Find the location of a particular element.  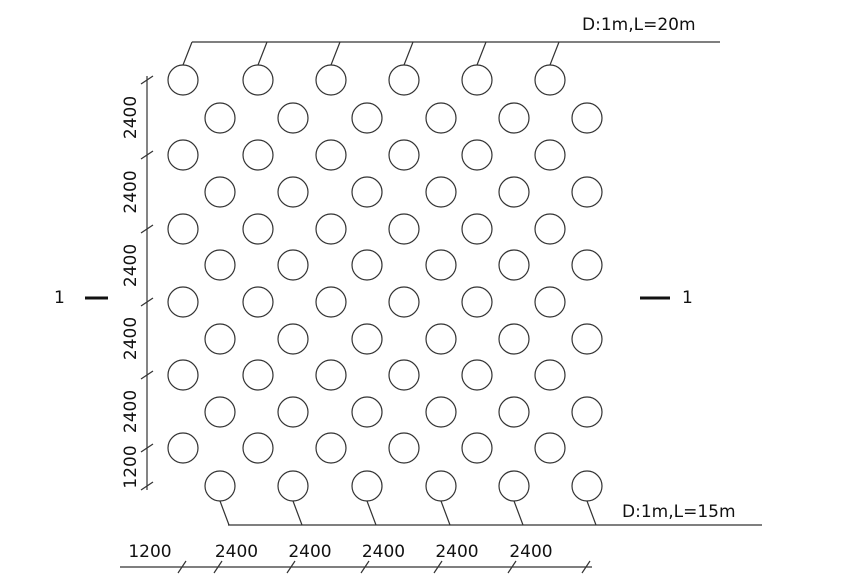

top-pipe-label: D:1m,L=20m is located at coordinates (639, 25).